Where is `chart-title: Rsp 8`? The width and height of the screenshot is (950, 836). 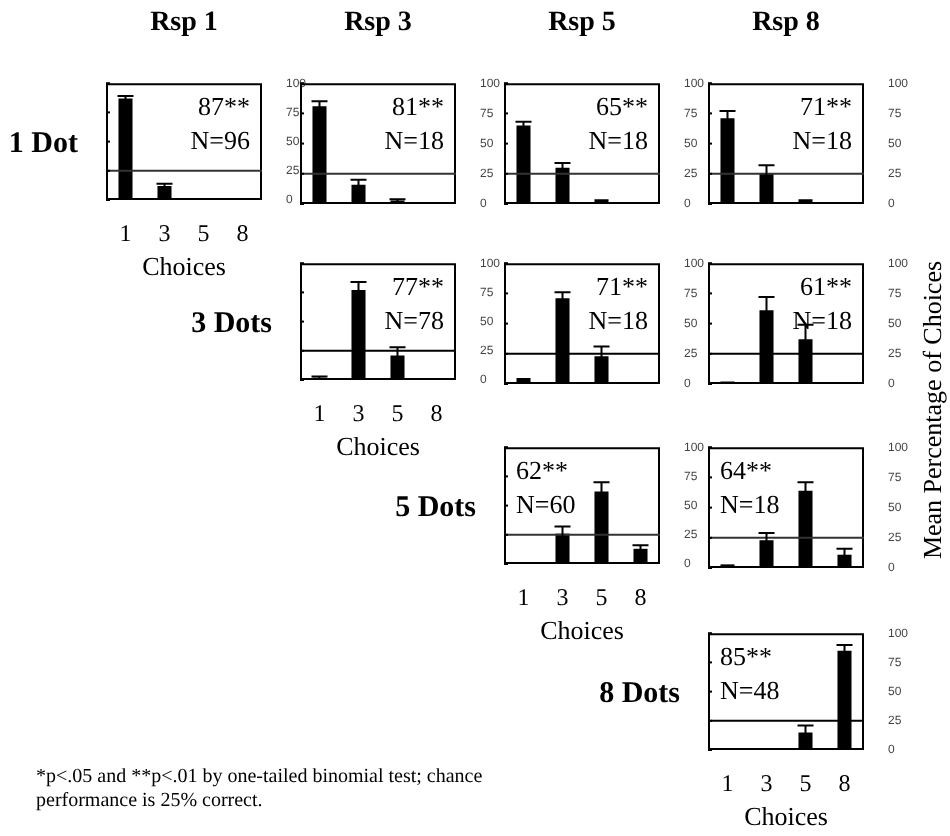 chart-title: Rsp 8 is located at coordinates (786, 24).